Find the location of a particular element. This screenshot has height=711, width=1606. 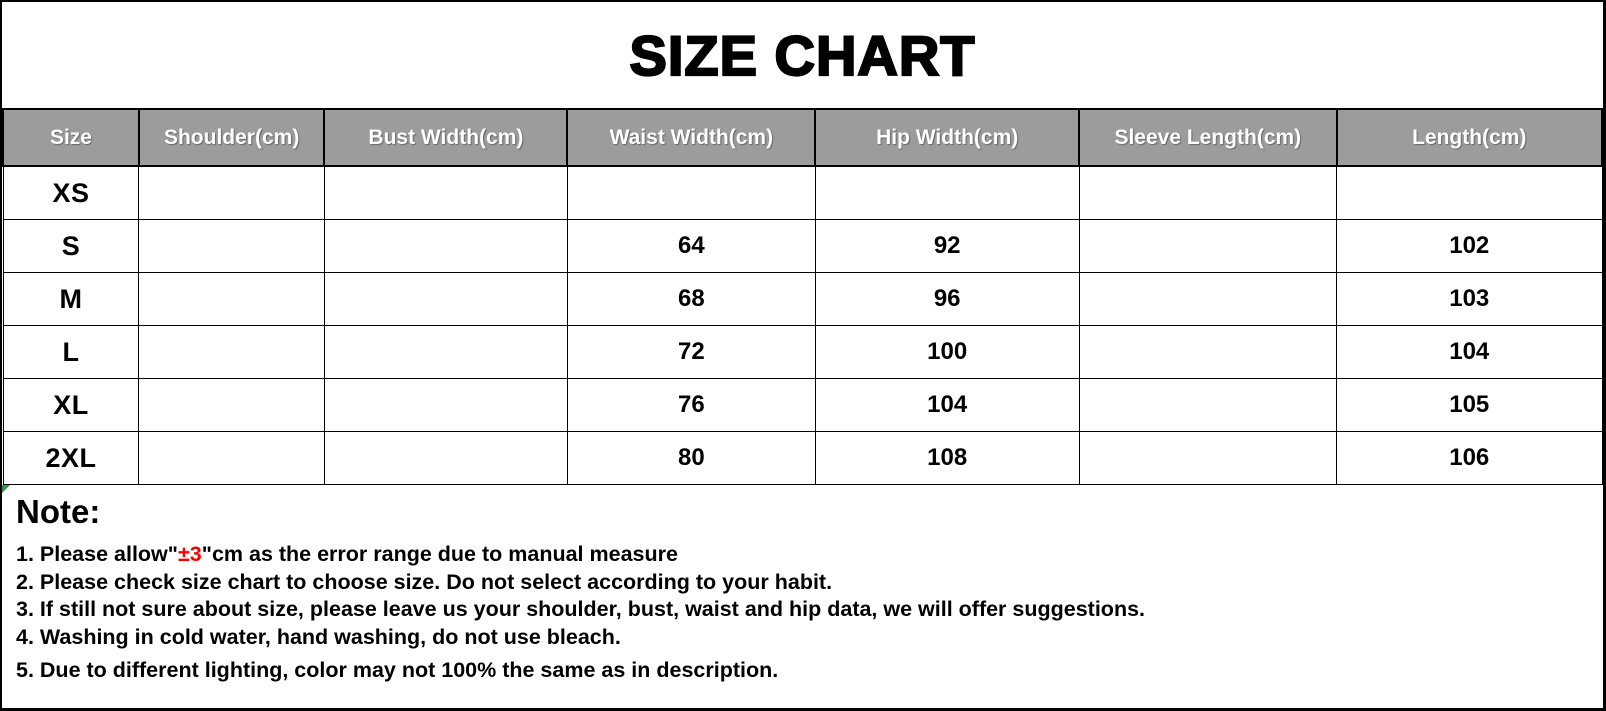

length-cell: 106 is located at coordinates (1469, 458).